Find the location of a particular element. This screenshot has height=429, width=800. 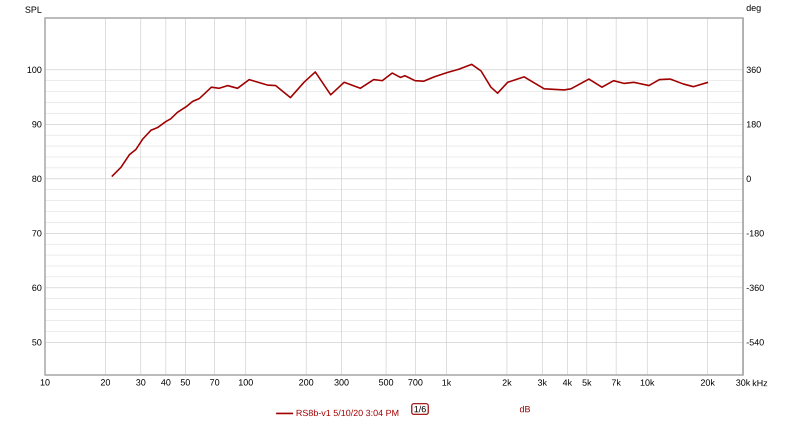

x-tick-label: 10 is located at coordinates (45, 382).